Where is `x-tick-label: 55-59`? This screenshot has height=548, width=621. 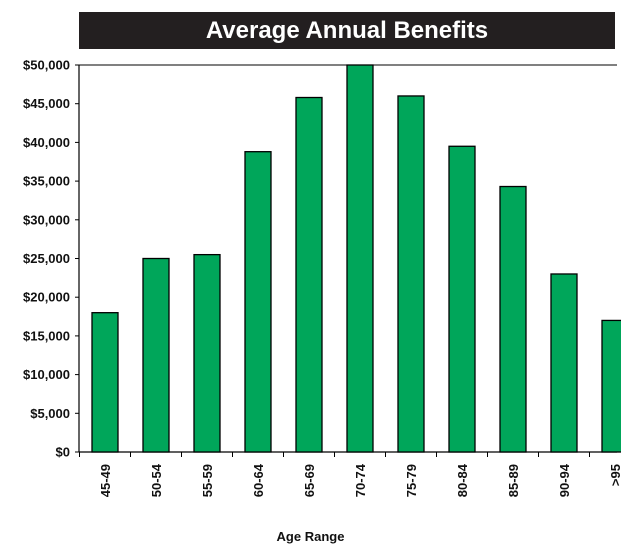 x-tick-label: 55-59 is located at coordinates (207, 480).